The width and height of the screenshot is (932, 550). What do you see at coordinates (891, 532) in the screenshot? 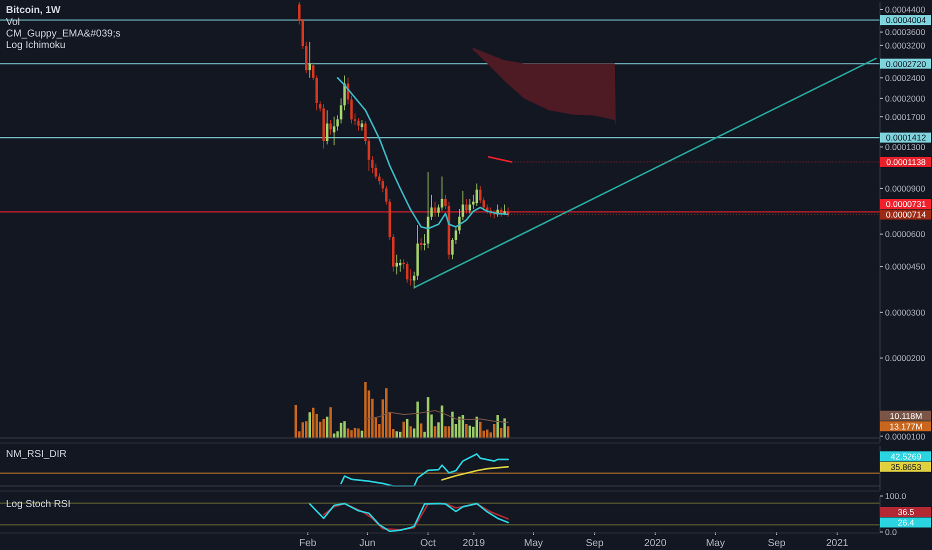
I see `y-tick-label: 0.0` at bounding box center [891, 532].